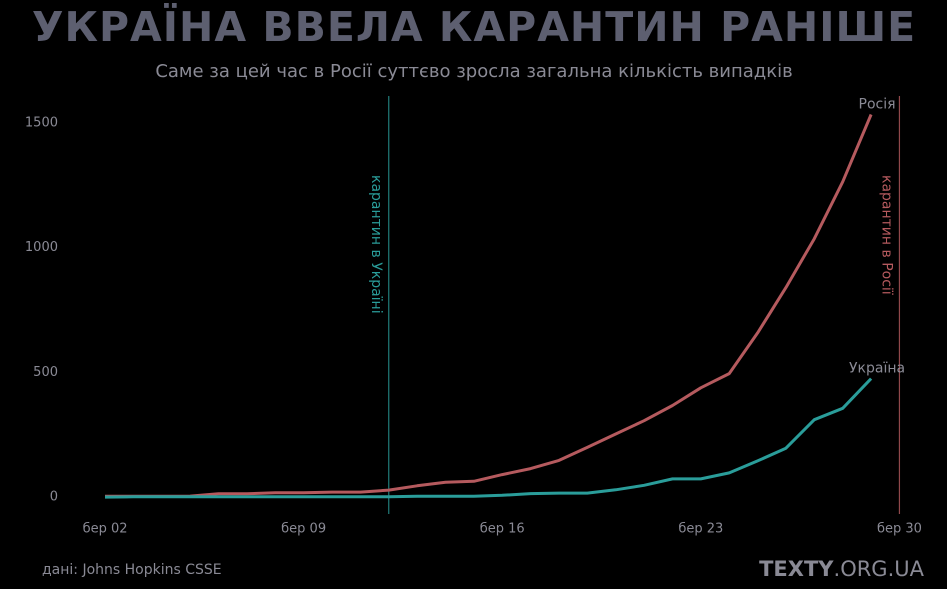 This screenshot has width=947, height=589. Describe the element at coordinates (45, 372) in the screenshot. I see `y-tick-label: 500` at that location.